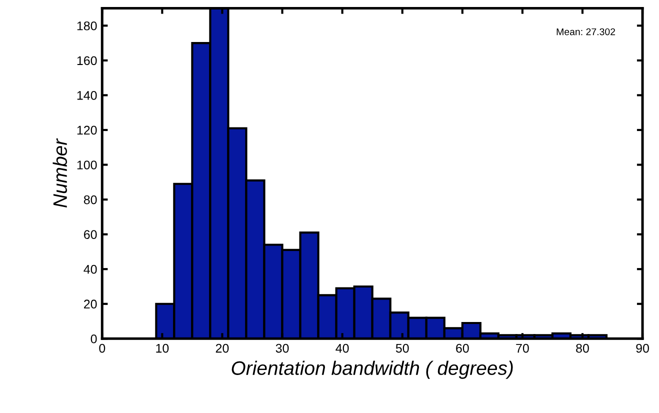 The height and width of the screenshot is (413, 659). I want to click on y-tick-label: 80, so click(90, 199).